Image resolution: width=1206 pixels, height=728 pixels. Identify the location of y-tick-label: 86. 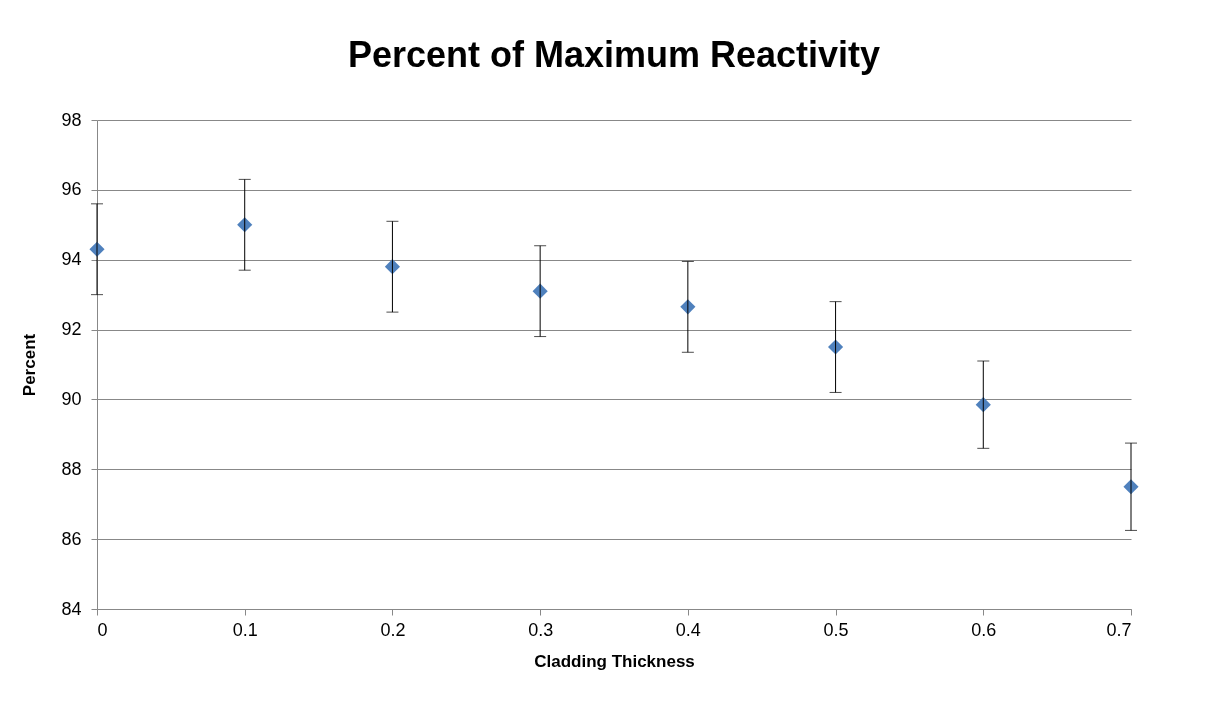
(71, 538).